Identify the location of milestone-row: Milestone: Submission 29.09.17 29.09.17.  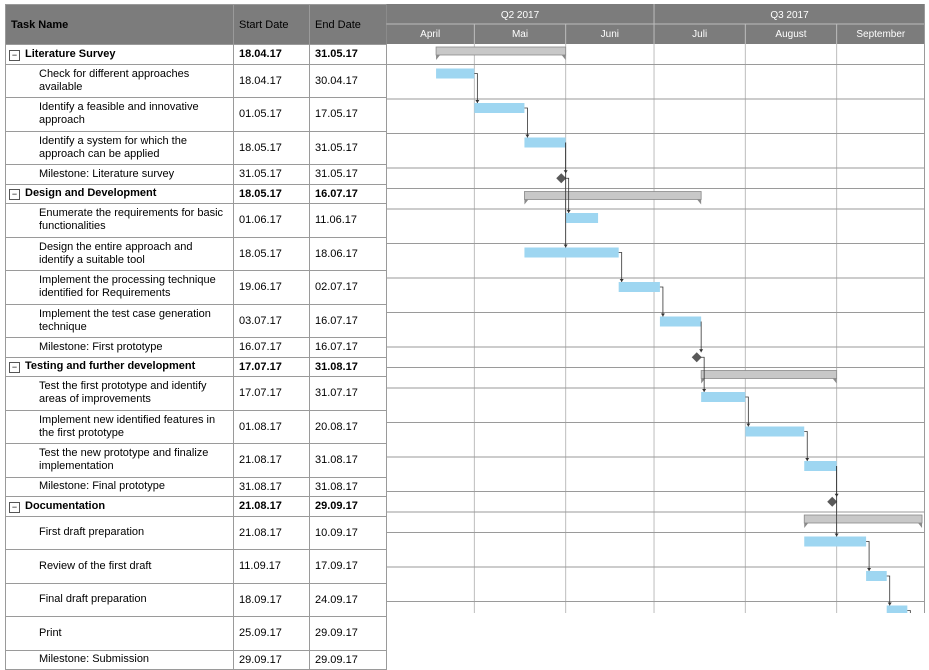
(196, 659).